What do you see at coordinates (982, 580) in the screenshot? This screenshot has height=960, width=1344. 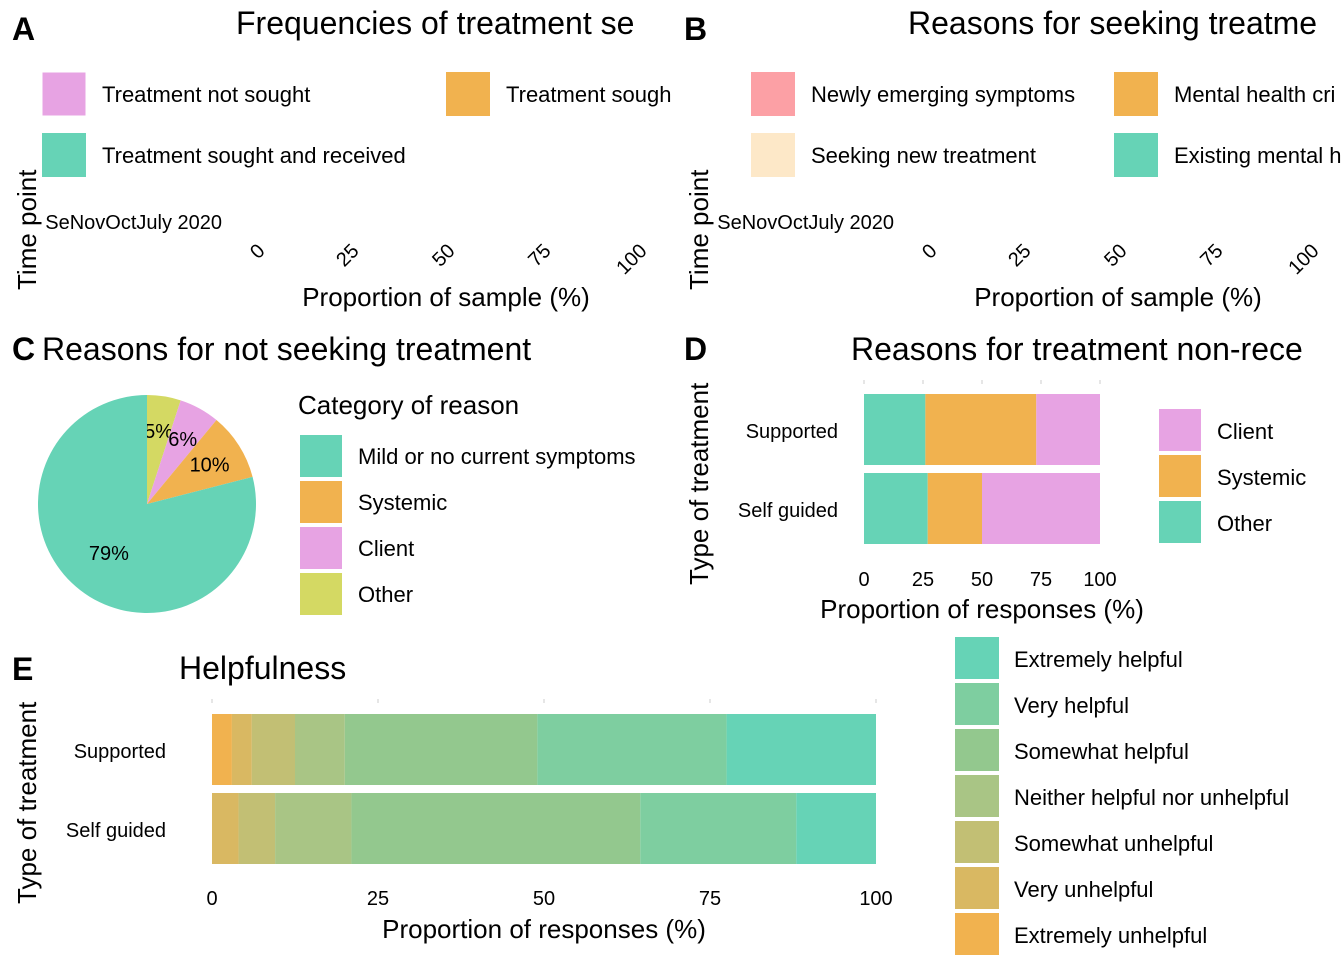 I see `panel-d-x-tick: 50` at bounding box center [982, 580].